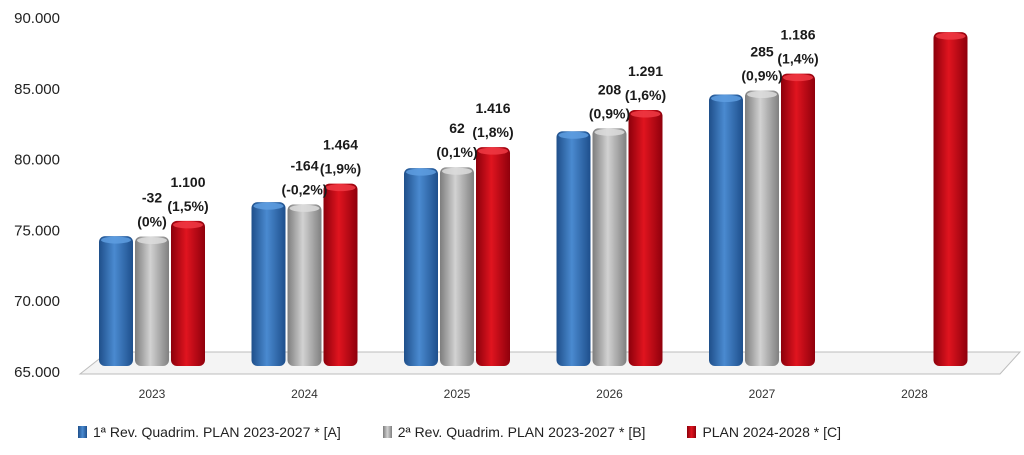 The image size is (1024, 455). What do you see at coordinates (457, 128) in the screenshot?
I see `annotation-value: 62` at bounding box center [457, 128].